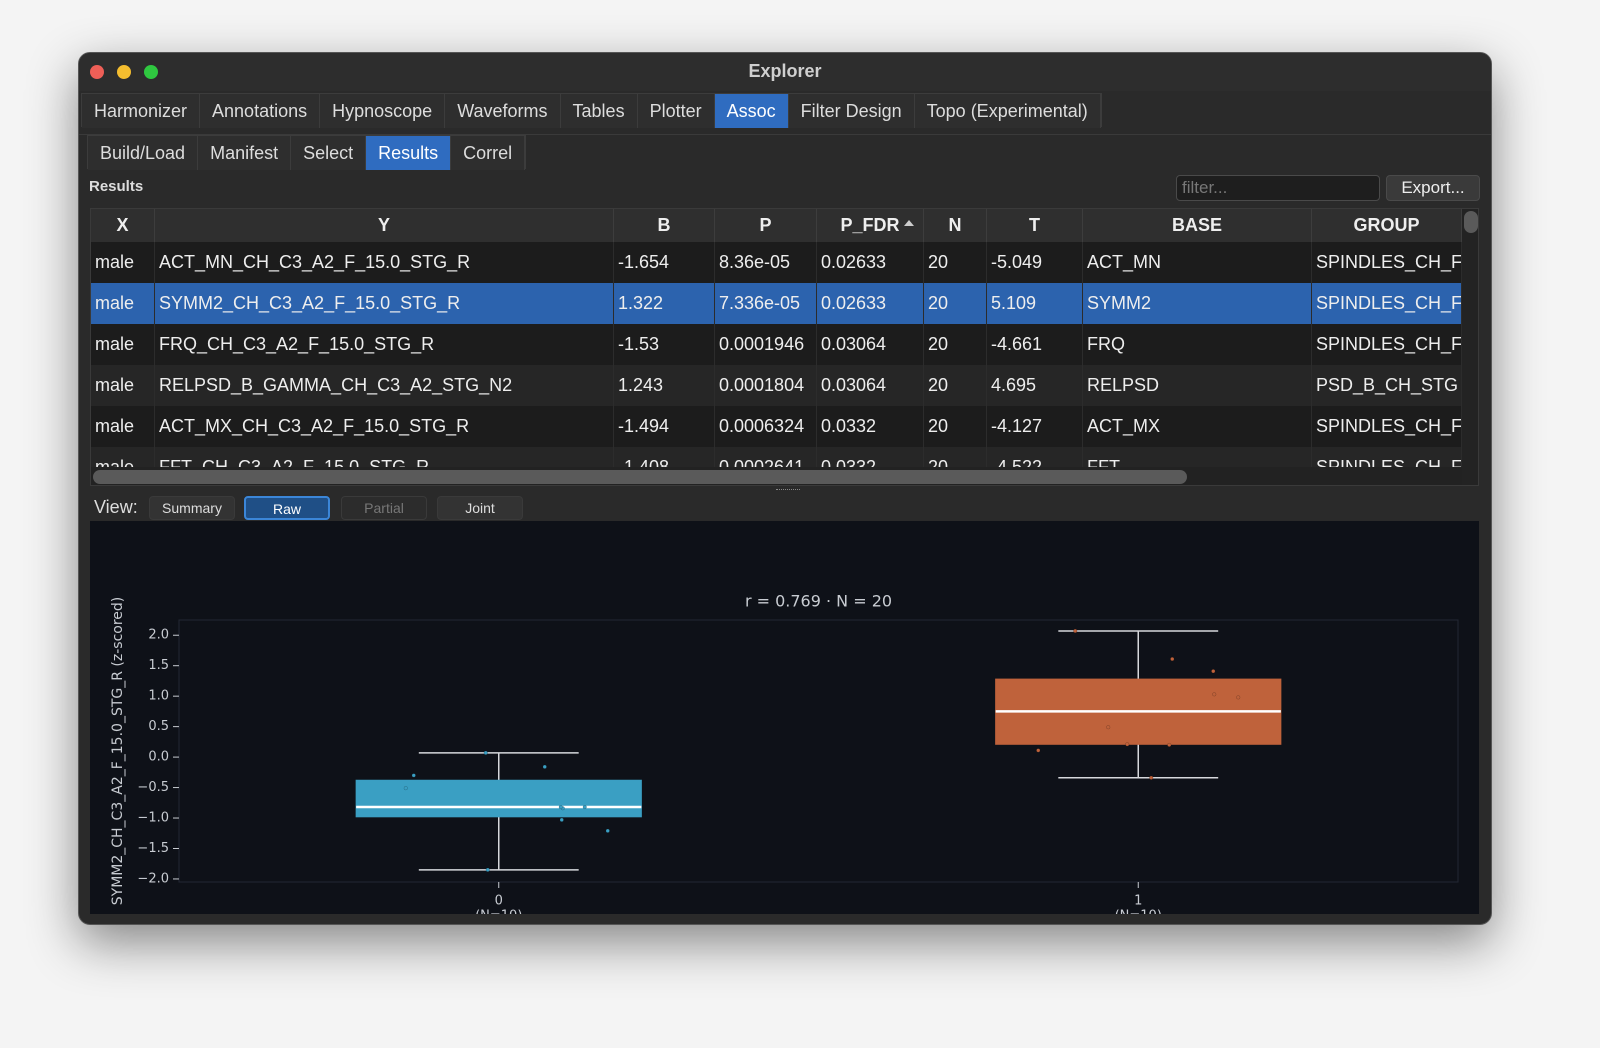 This screenshot has height=1048, width=1600. What do you see at coordinates (260, 111) in the screenshot?
I see `tab: Annotations` at bounding box center [260, 111].